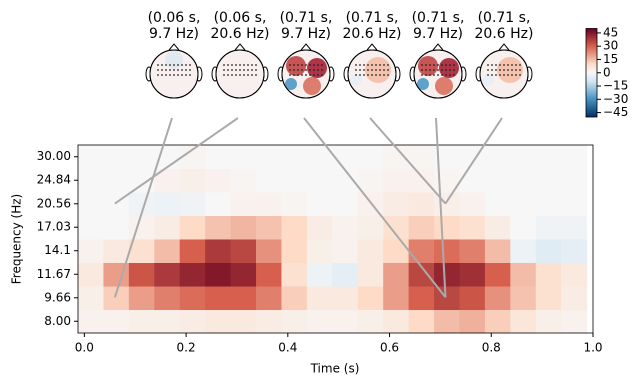 This screenshot has width=643, height=386. What do you see at coordinates (54, 203) in the screenshot?
I see `y-tick-label: 20.56` at bounding box center [54, 203].